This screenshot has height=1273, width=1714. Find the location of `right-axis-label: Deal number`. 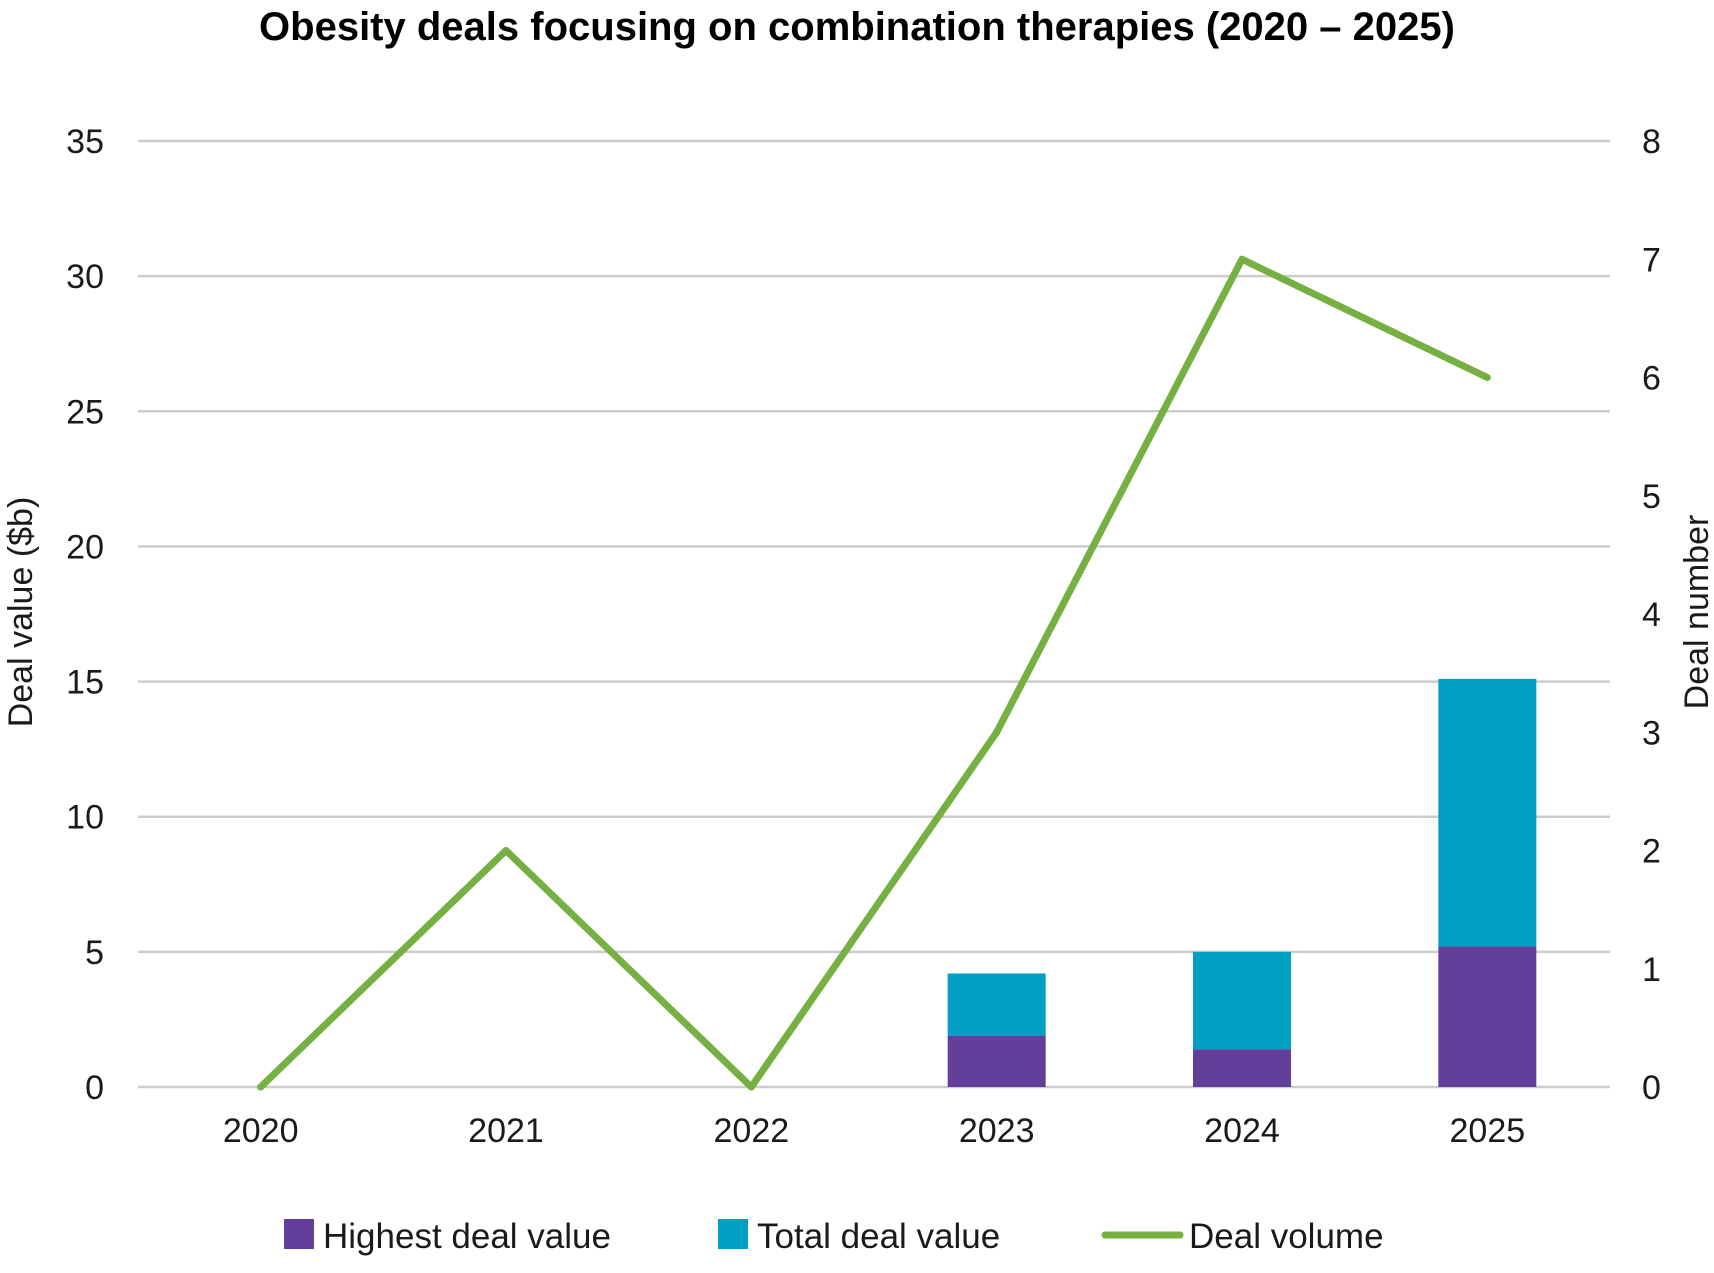

right-axis-label: Deal number is located at coordinates (1696, 612).